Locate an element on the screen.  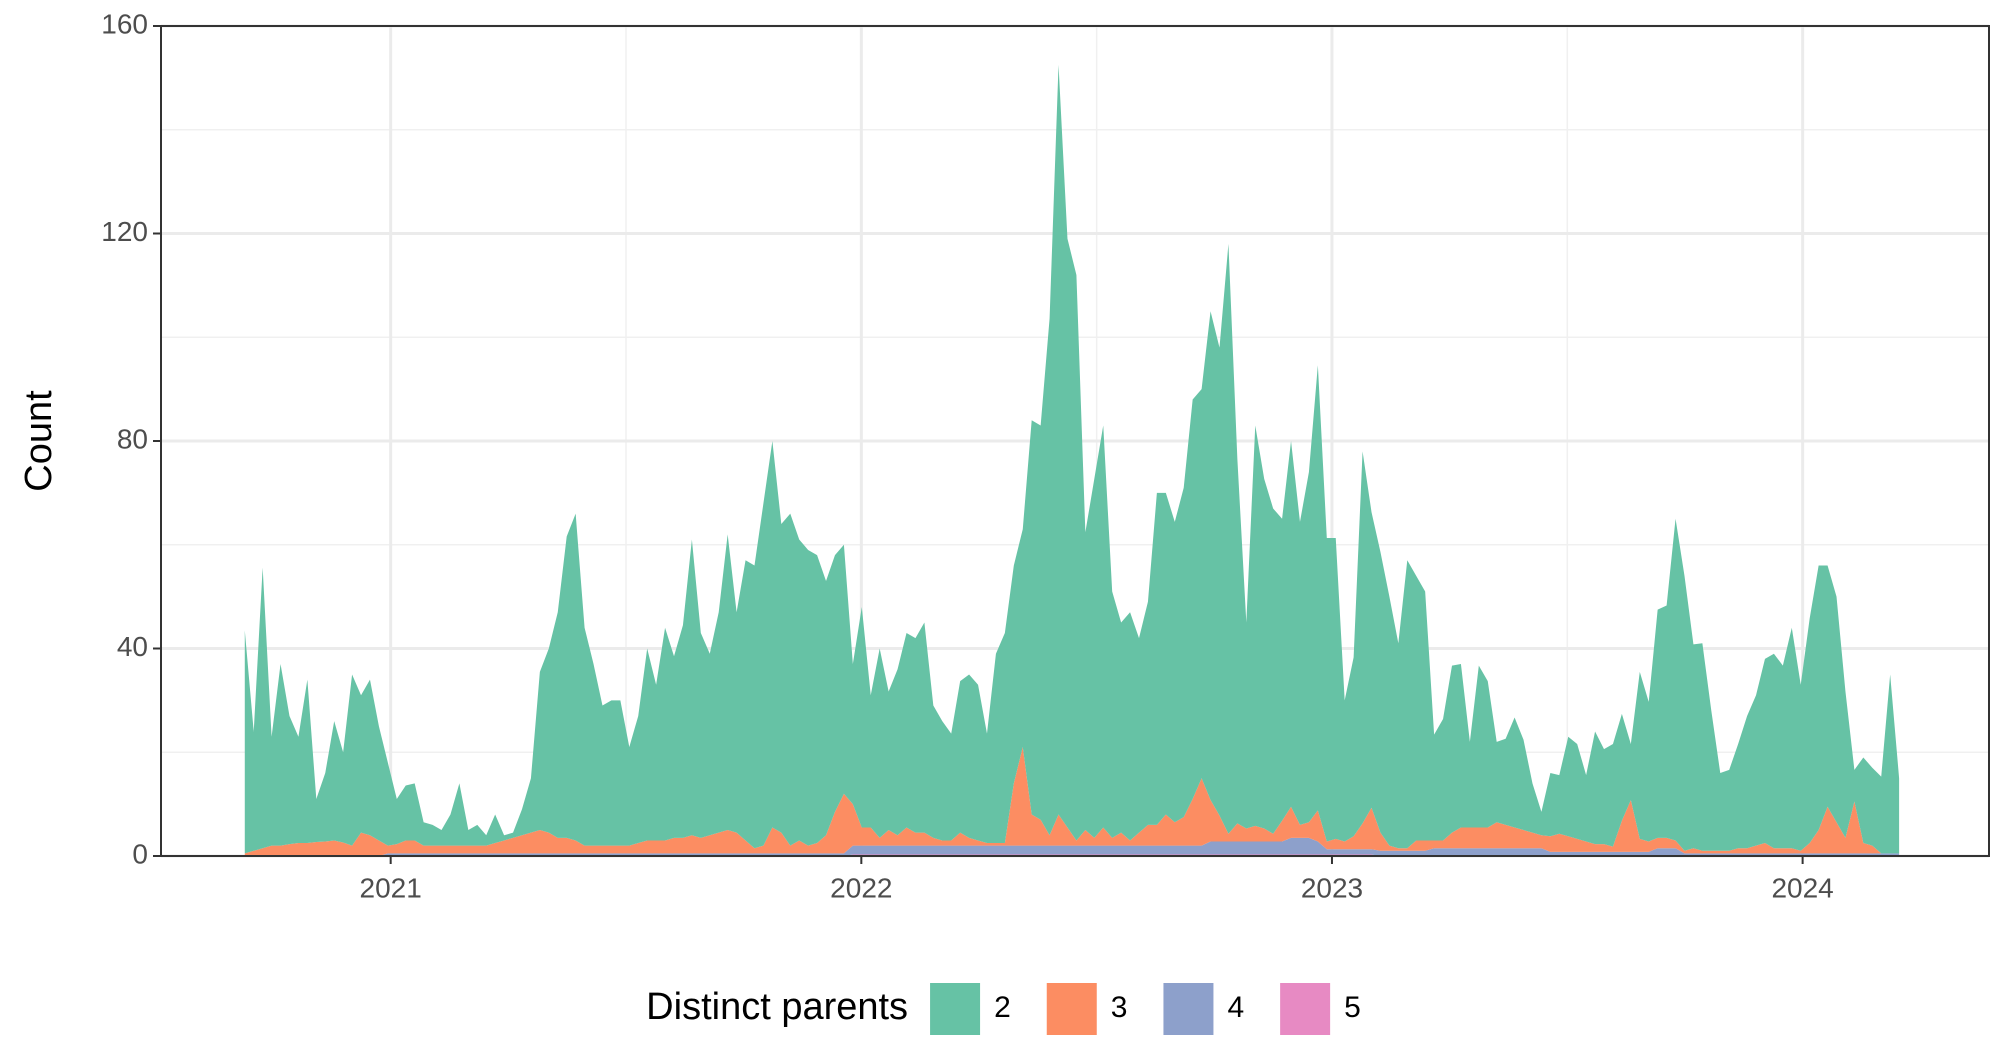
x-tick-label: 2023 is located at coordinates (1332, 887).